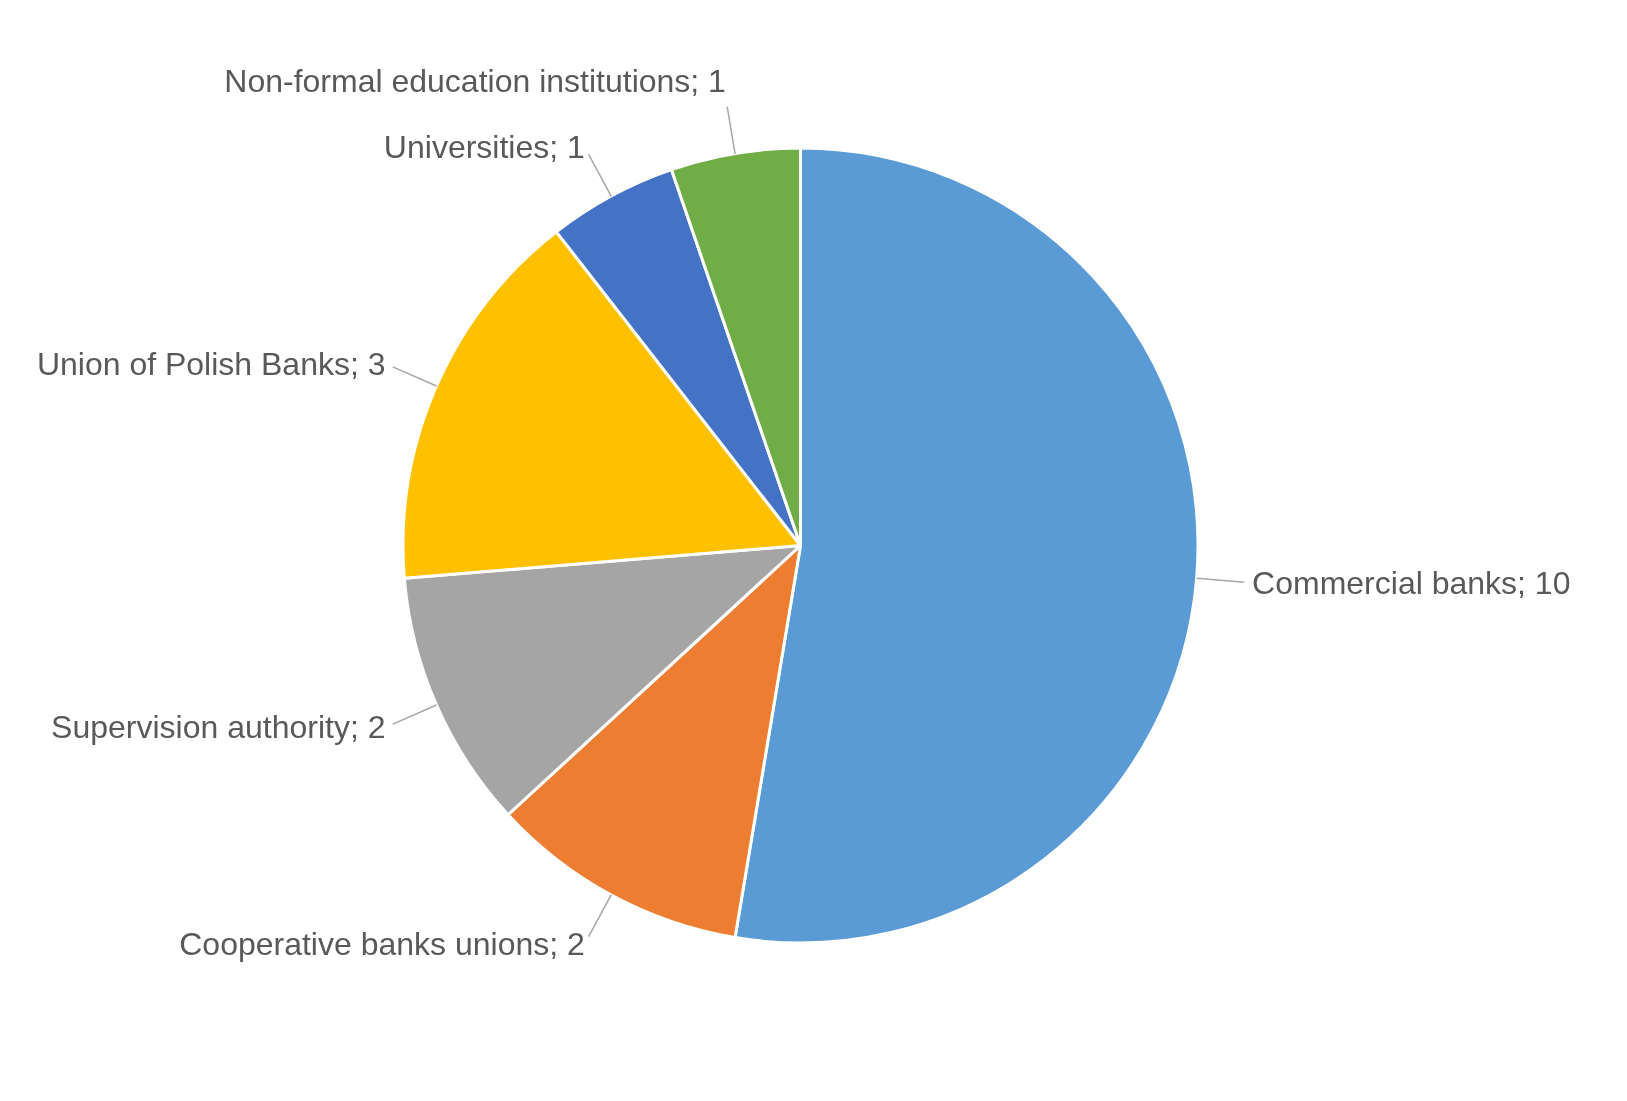 Image resolution: width=1627 pixels, height=1101 pixels. I want to click on slice-label: Commercial banks; 10, so click(1411, 582).